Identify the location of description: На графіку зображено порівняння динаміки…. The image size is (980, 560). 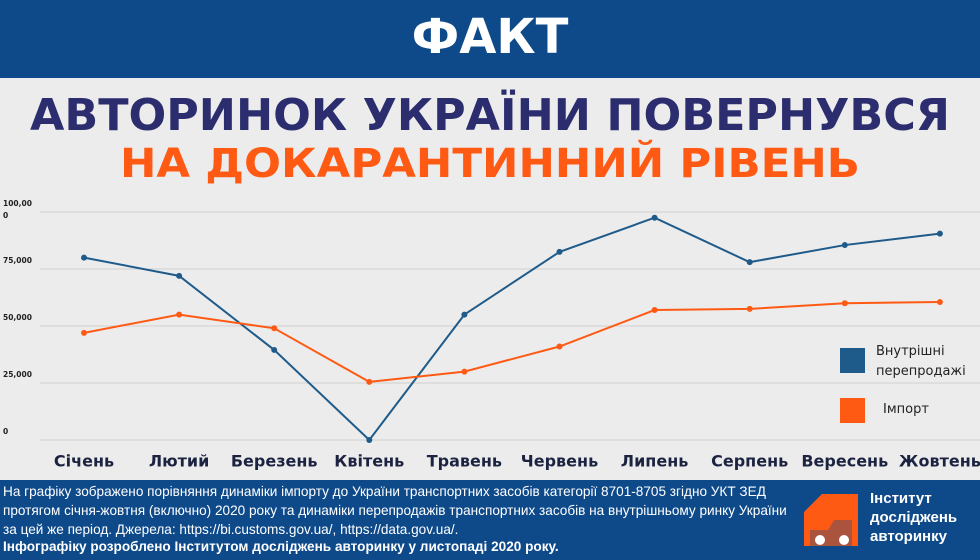
(395, 510).